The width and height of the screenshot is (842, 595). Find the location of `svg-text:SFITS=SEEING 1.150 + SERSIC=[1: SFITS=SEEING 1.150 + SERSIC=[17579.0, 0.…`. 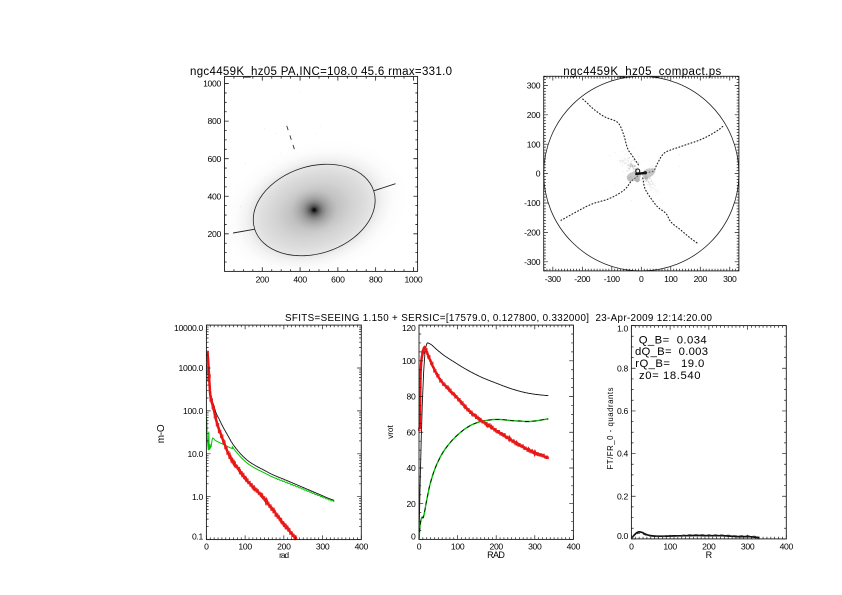

svg-text:SFITS=SEEING 1.150 + SERSIC=[1: SFITS=SEEING 1.150 + SERSIC=[17579.0, 0.… is located at coordinates (499, 318).